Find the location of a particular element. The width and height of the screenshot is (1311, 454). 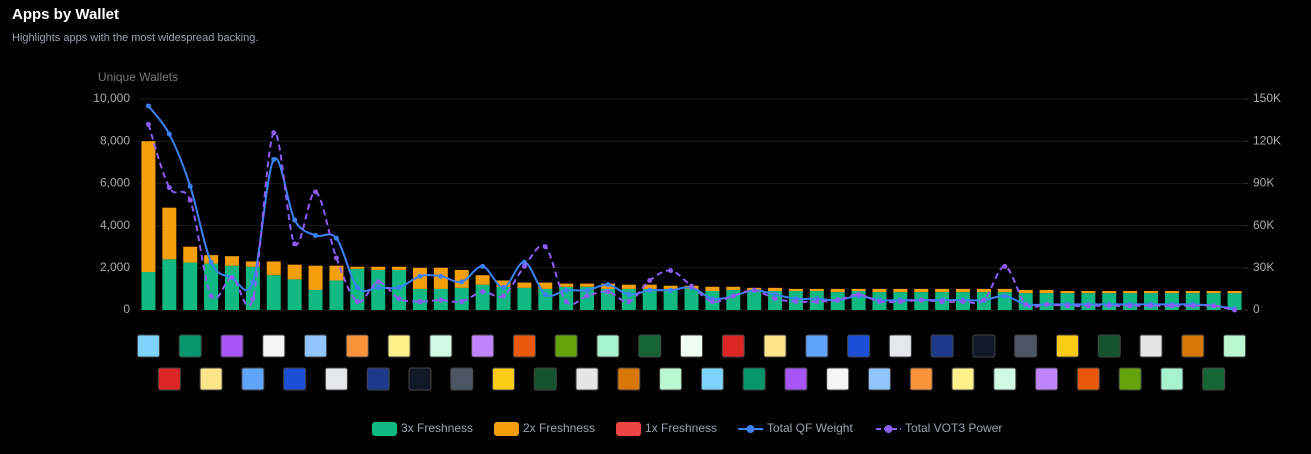

legend-label: 2x Freshness is located at coordinates (559, 428).